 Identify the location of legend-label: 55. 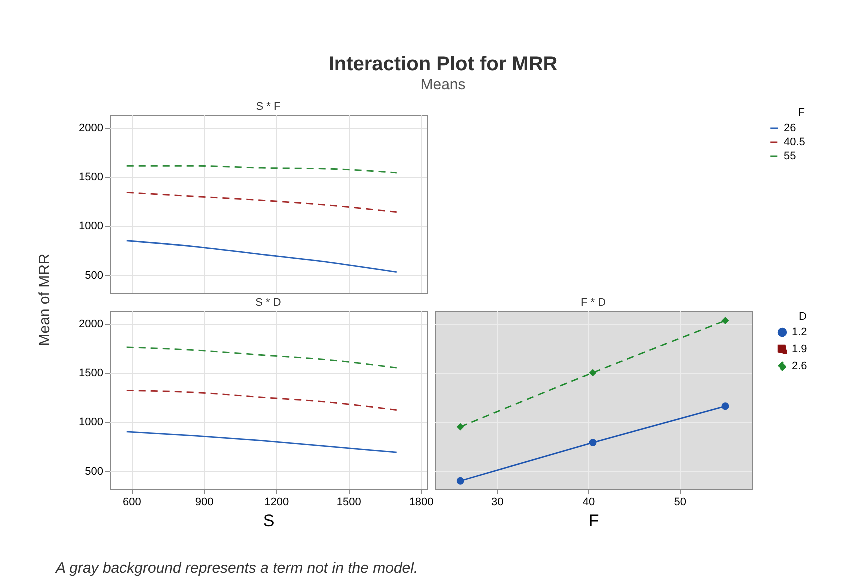
(790, 156).